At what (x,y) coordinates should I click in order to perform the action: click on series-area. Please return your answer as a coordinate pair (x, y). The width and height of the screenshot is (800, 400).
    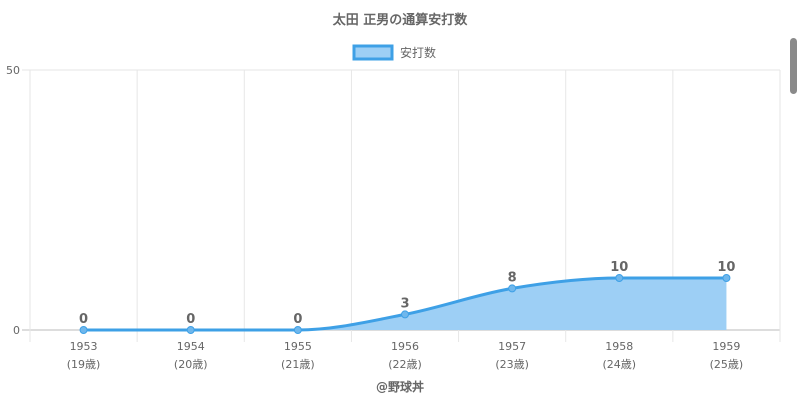
    Looking at the image, I should click on (405, 304).